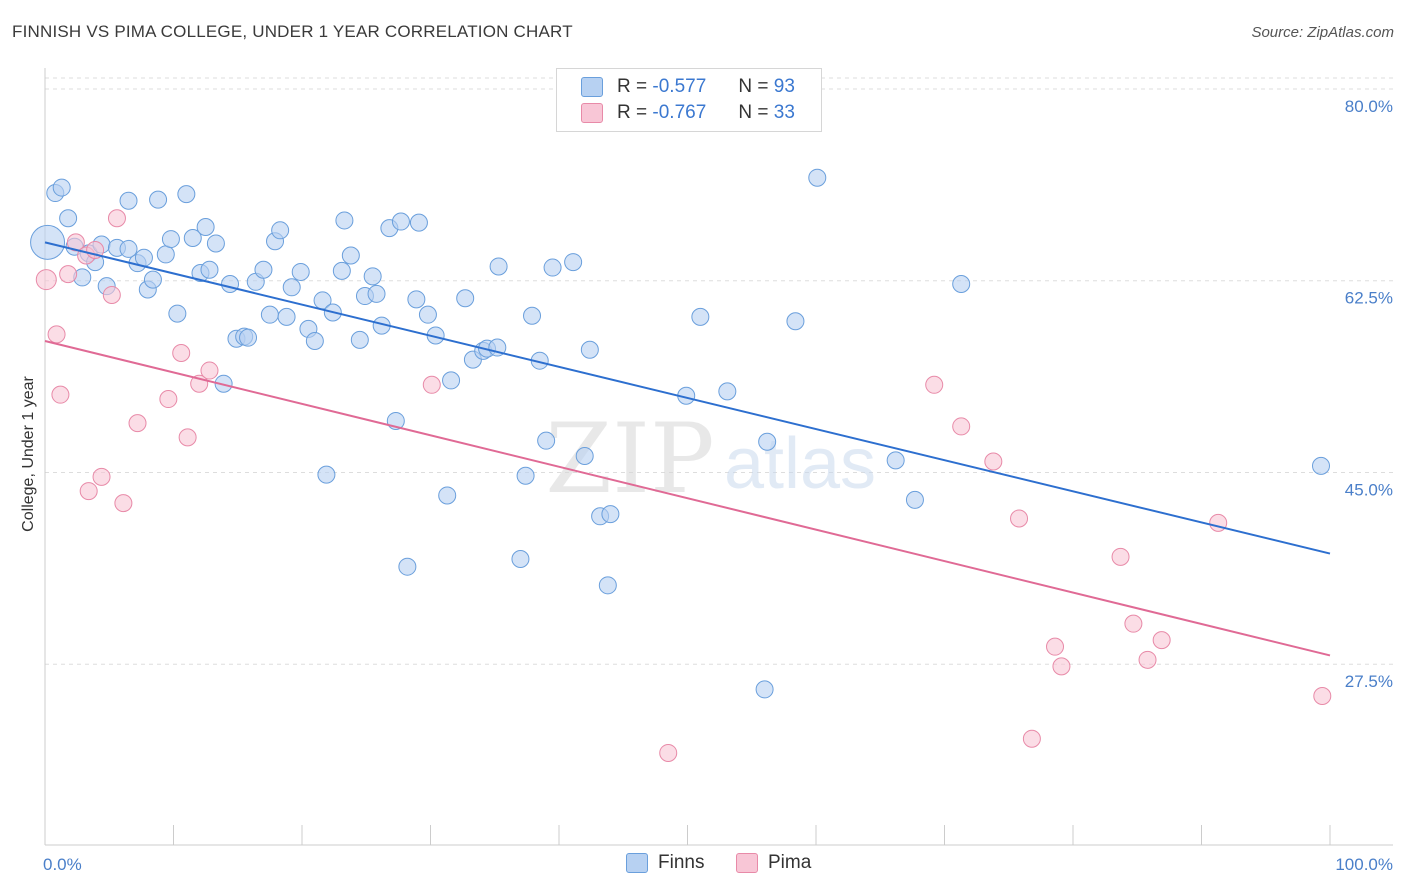 The image size is (1406, 892). What do you see at coordinates (592, 87) in the screenshot?
I see `finns-swatch` at bounding box center [592, 87].